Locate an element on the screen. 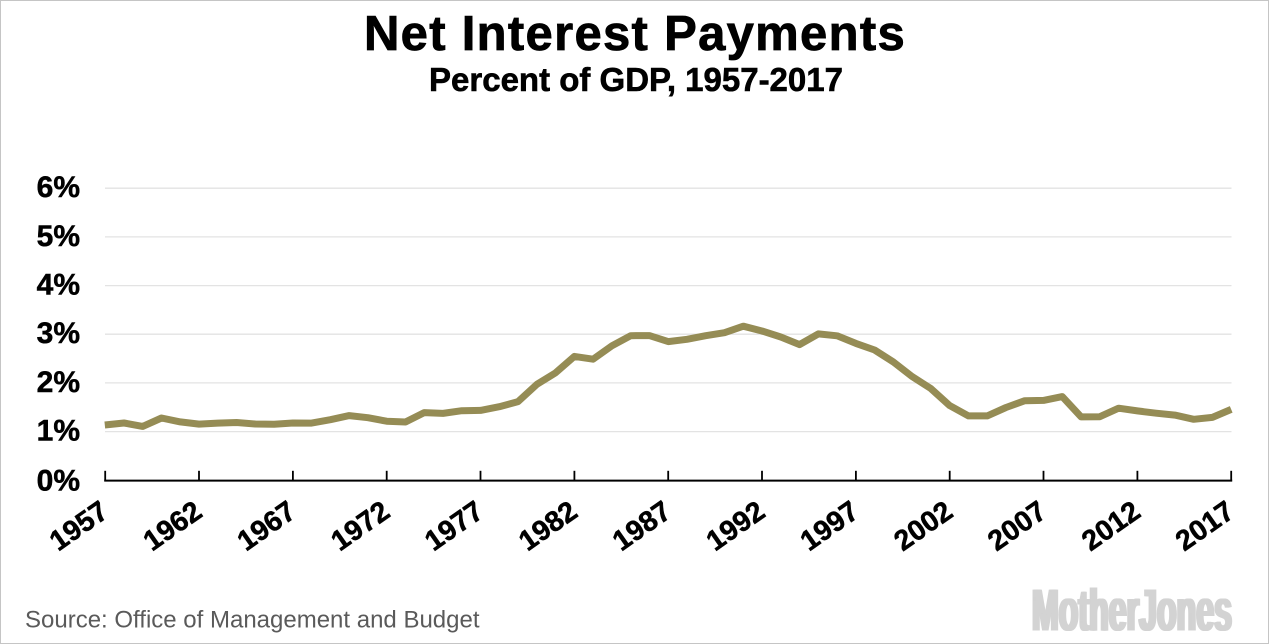 Image resolution: width=1269 pixels, height=644 pixels. svg-text: 1972 is located at coordinates (360, 526).